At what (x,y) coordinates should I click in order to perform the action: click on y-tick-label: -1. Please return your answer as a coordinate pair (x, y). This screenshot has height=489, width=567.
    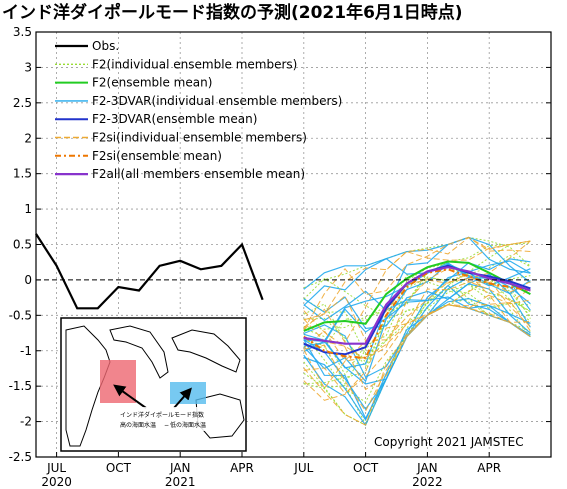
    Looking at the image, I should click on (26, 351).